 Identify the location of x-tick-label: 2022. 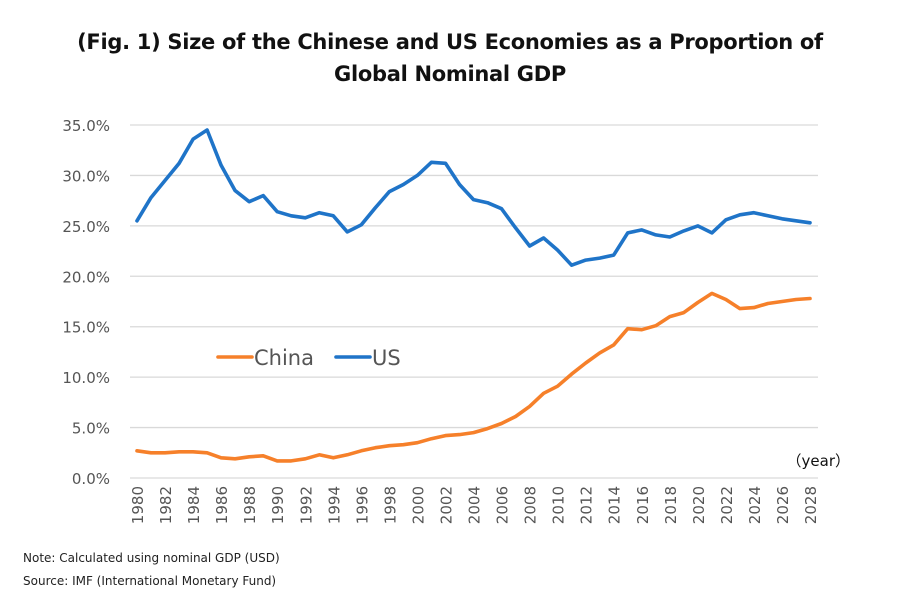
(727, 505).